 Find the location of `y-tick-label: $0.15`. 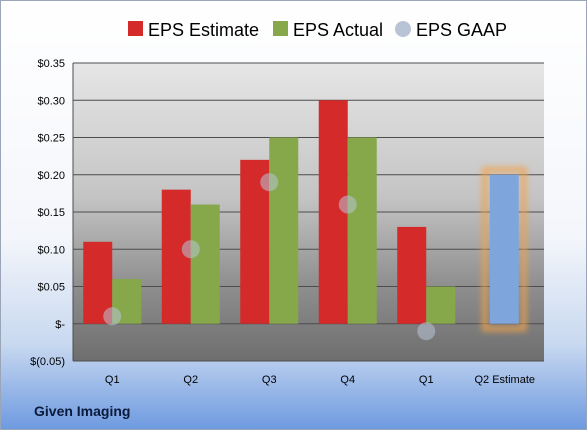

y-tick-label: $0.15 is located at coordinates (51, 213).